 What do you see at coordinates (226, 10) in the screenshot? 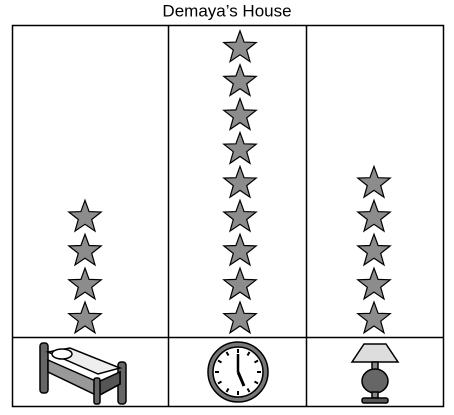
I see `chart-title: Demaya’s House` at bounding box center [226, 10].